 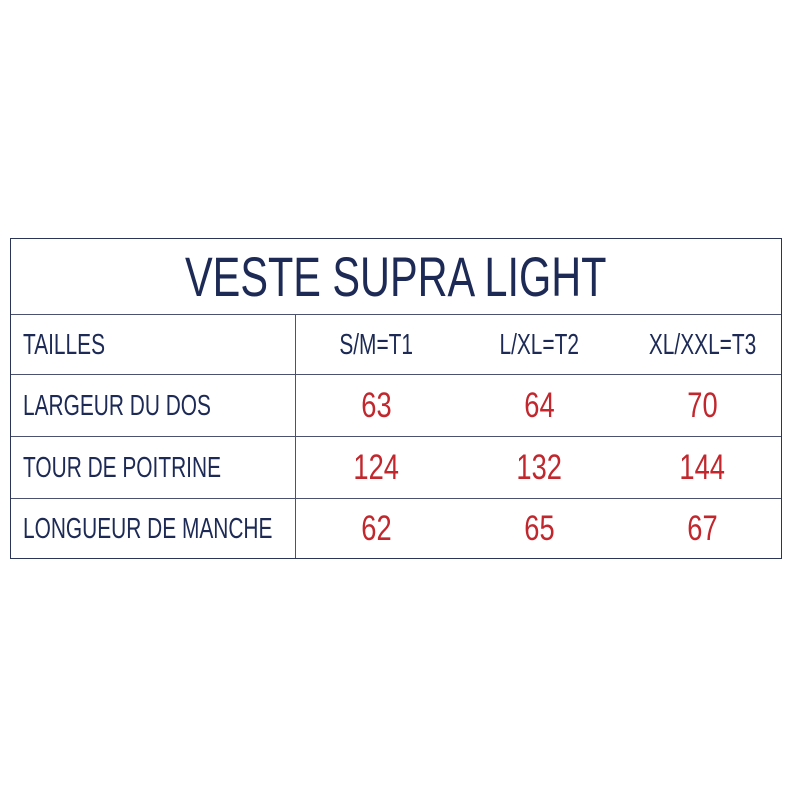 I want to click on value-text: 67, so click(x=702, y=528).